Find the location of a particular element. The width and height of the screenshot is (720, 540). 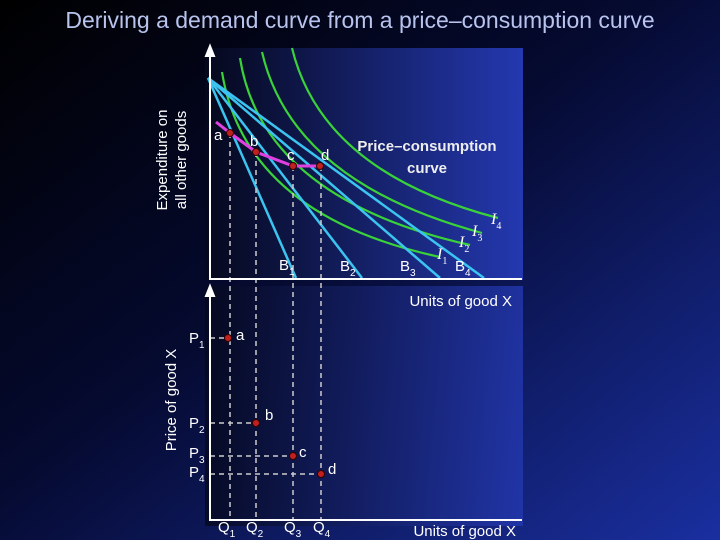

y-axis-label: Price of good X is located at coordinates (171, 400).